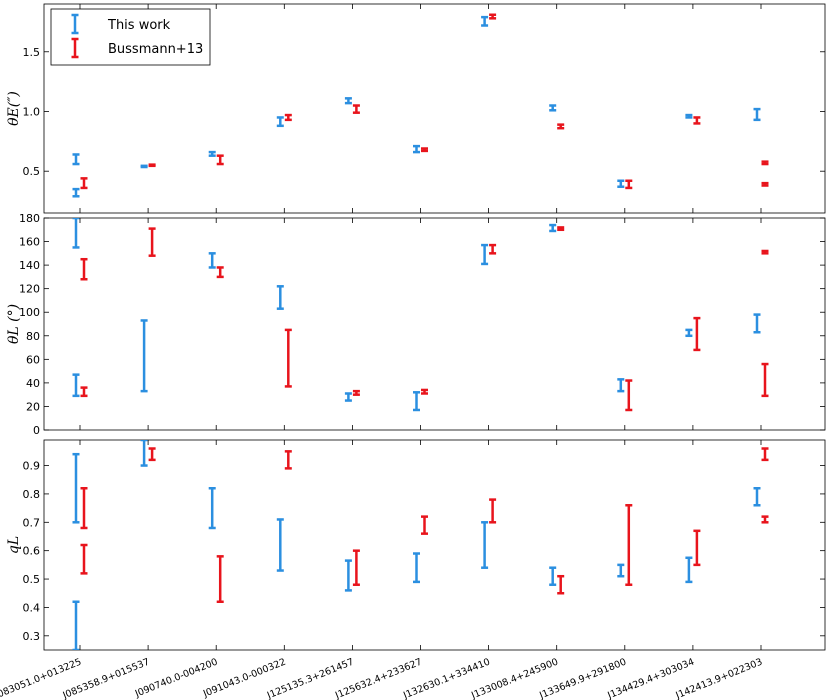  I want to click on y-tick-label: 0.9, so click(32, 466).